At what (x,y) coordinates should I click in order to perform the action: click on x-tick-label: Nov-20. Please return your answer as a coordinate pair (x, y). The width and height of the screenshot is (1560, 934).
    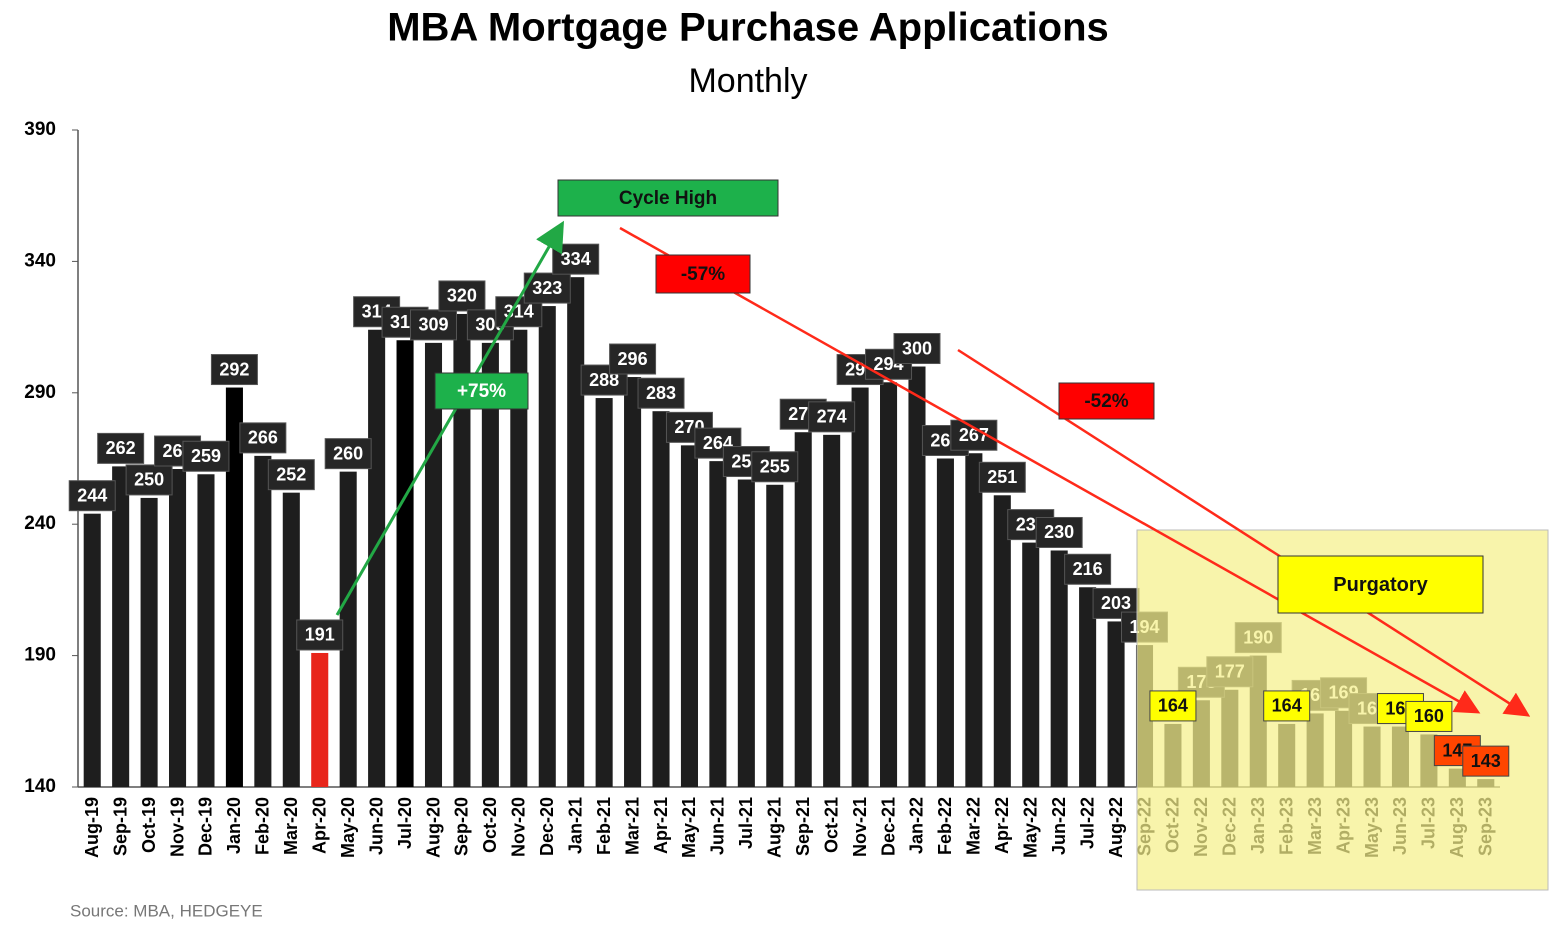
    Looking at the image, I should click on (519, 827).